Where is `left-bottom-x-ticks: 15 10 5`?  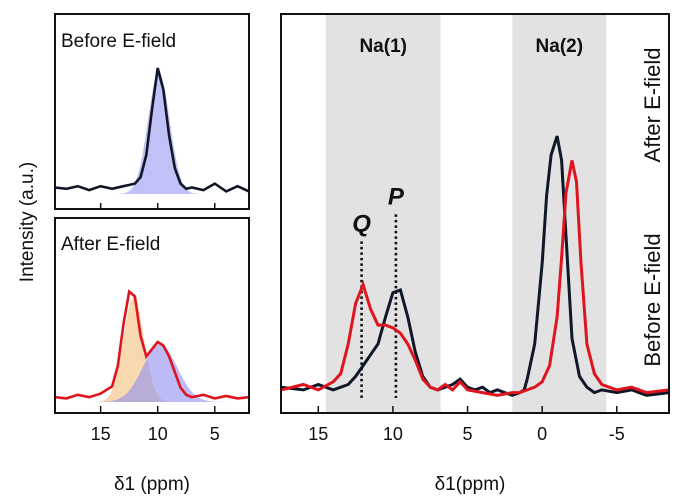
left-bottom-x-ticks: 15 10 5 is located at coordinates (155, 425).